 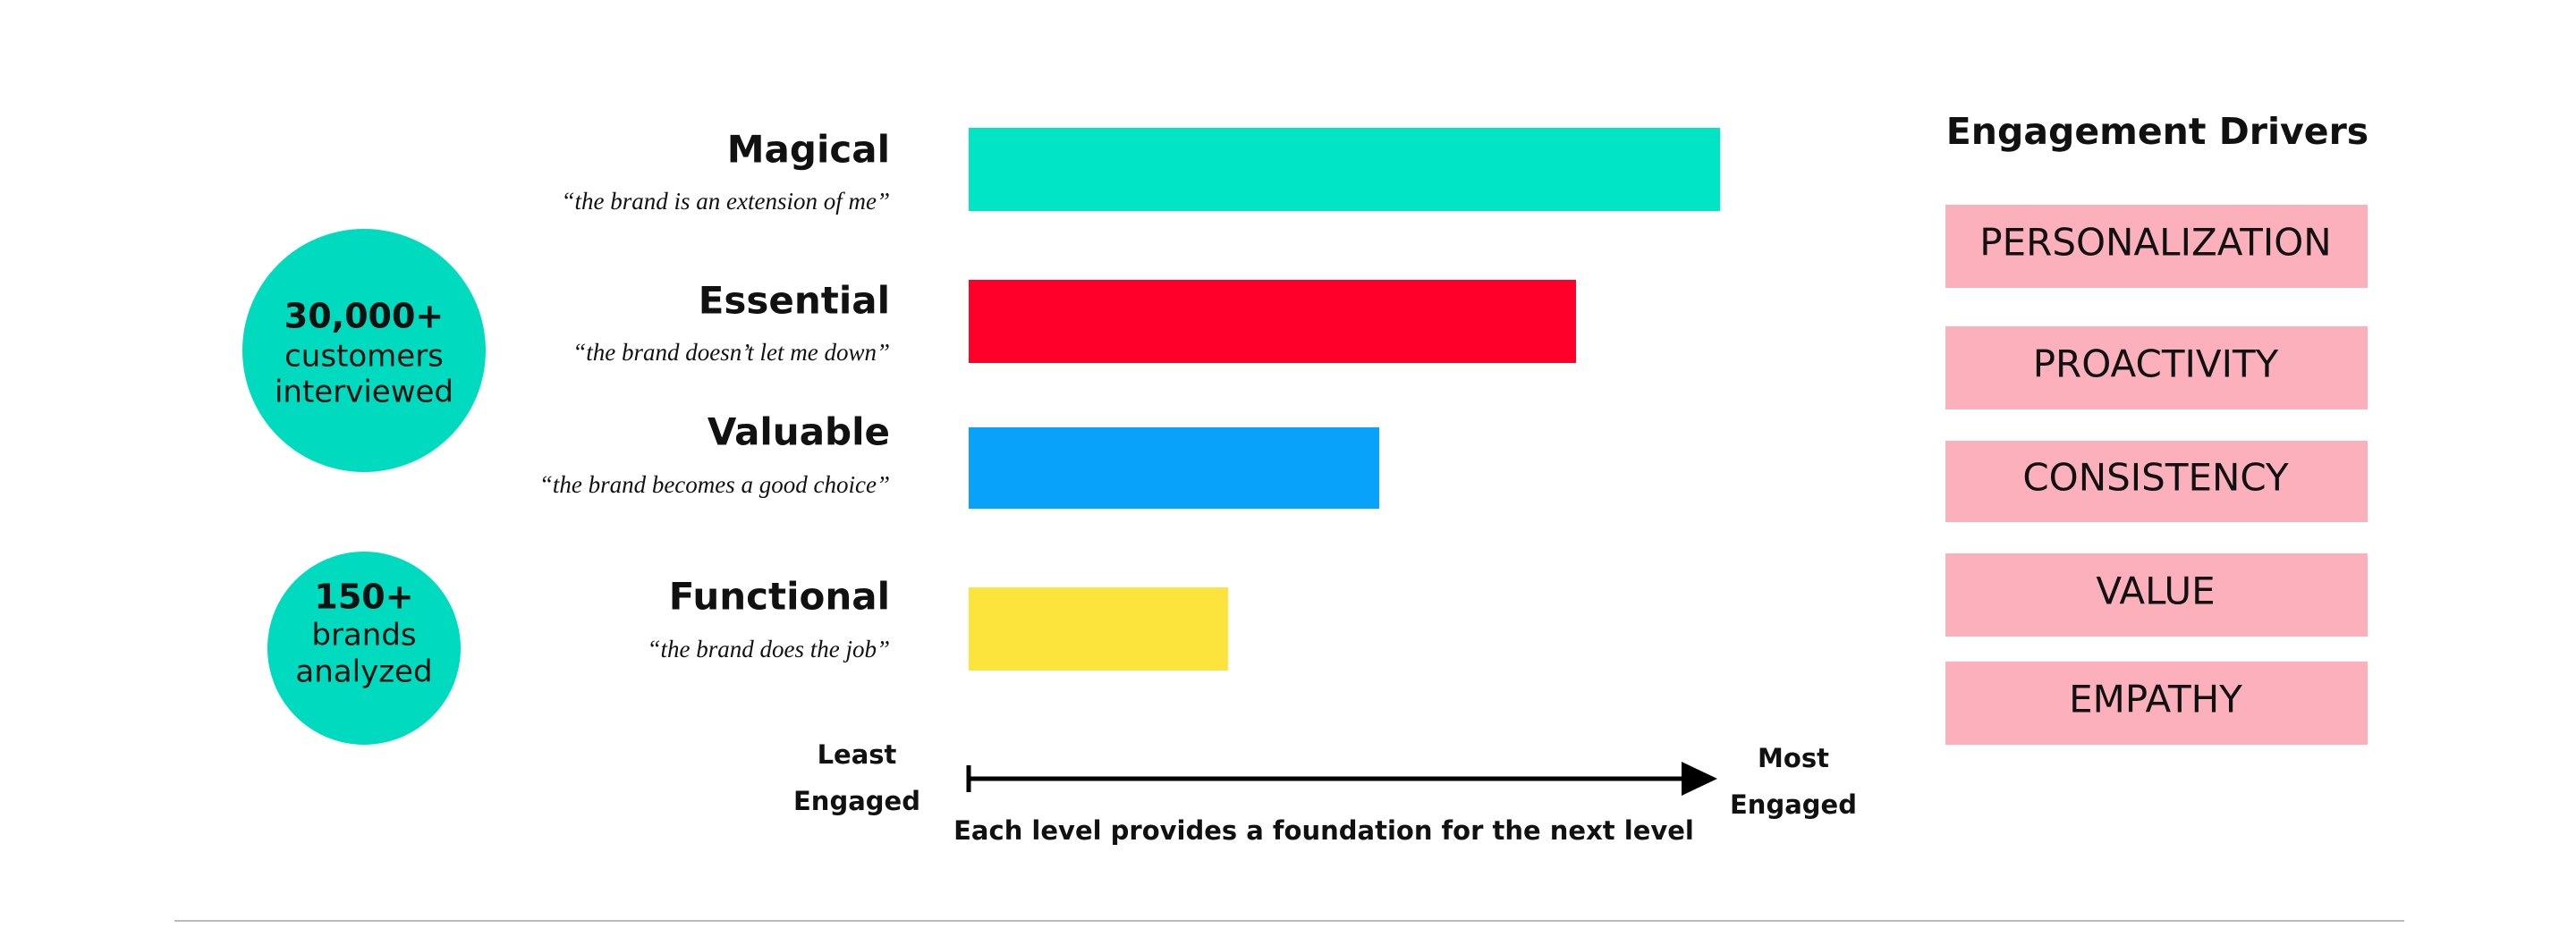 I want to click on level-label: Magical, so click(x=808, y=150).